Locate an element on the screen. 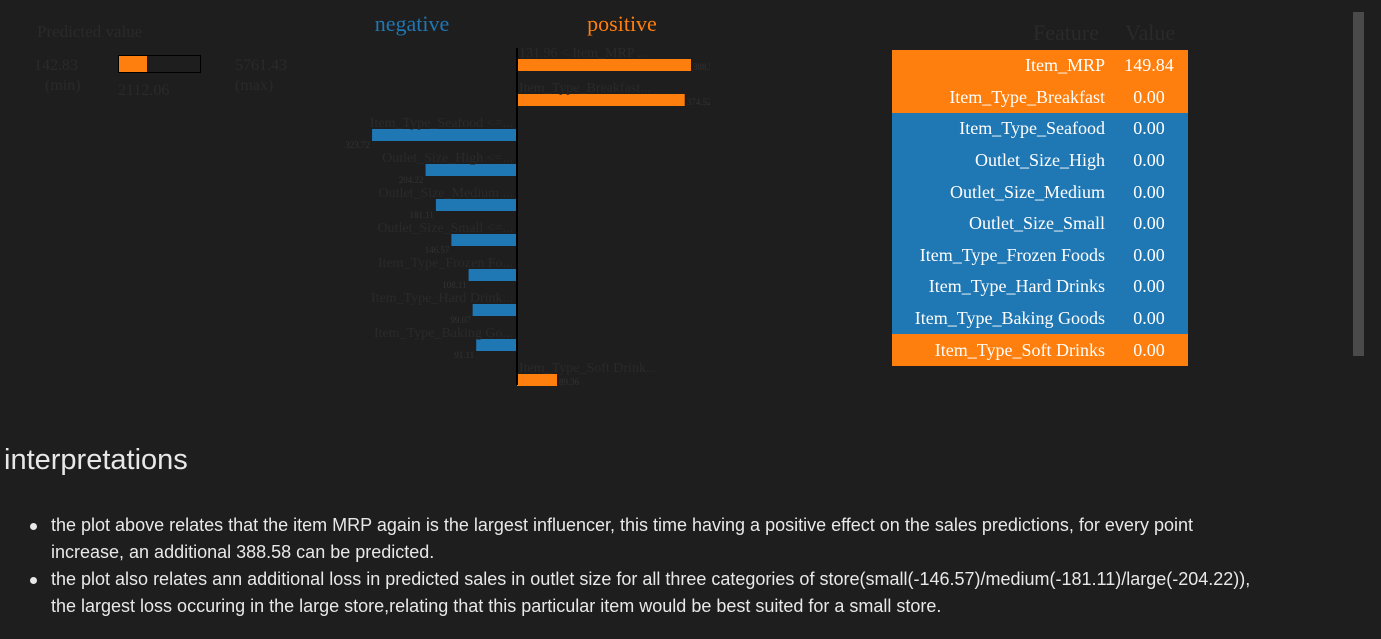  predicted-value-bar-fill is located at coordinates (133, 64).